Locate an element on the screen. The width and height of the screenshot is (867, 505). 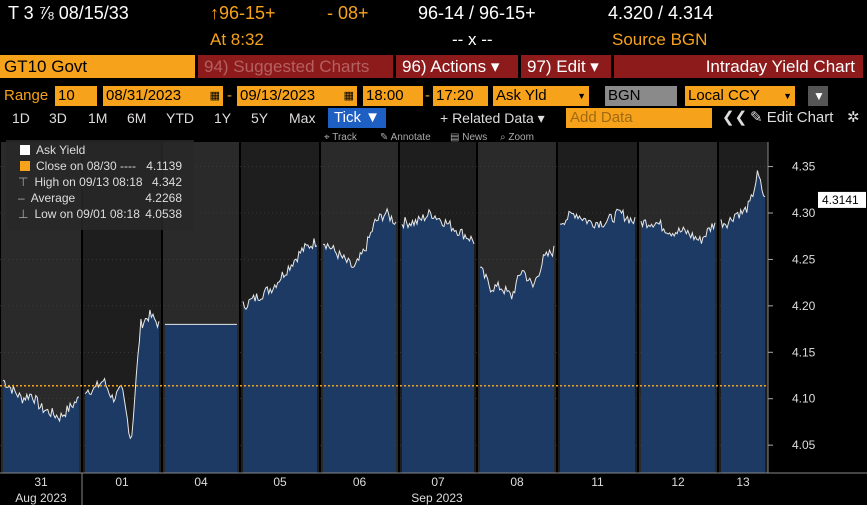
price-change: - 08+ is located at coordinates (348, 13).